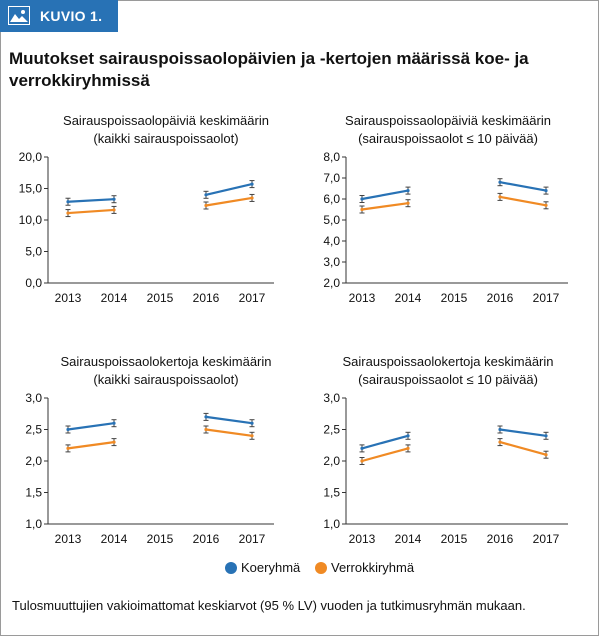 The width and height of the screenshot is (599, 636). What do you see at coordinates (166, 120) in the screenshot?
I see `panel-1-title-line-1: Sairauspoissaolopäiviä keskimäärin` at bounding box center [166, 120].